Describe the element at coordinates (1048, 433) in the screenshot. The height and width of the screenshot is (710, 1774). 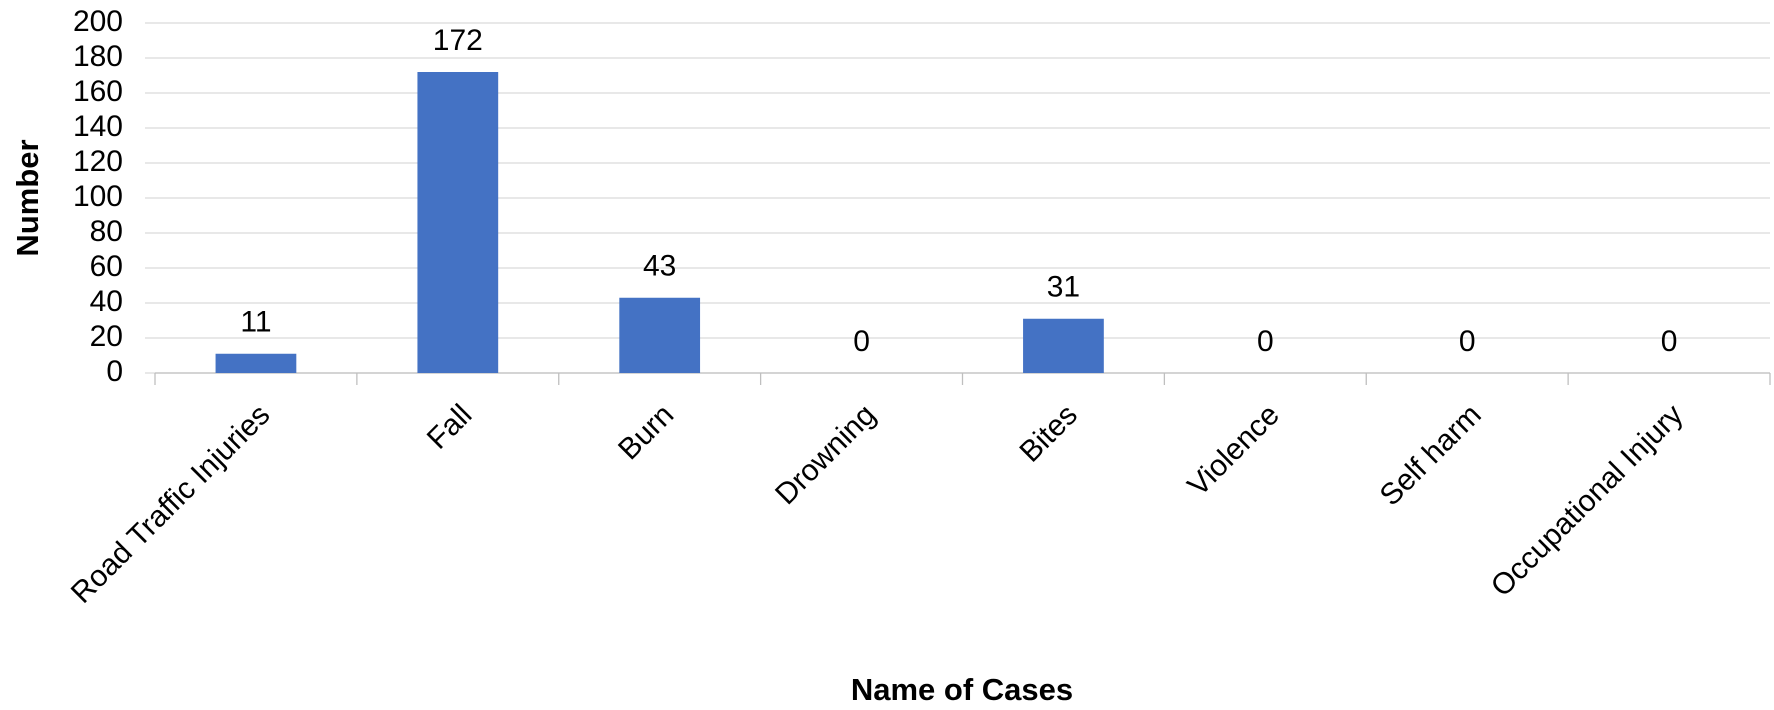
I see `x-tick-label: Bites` at that location.